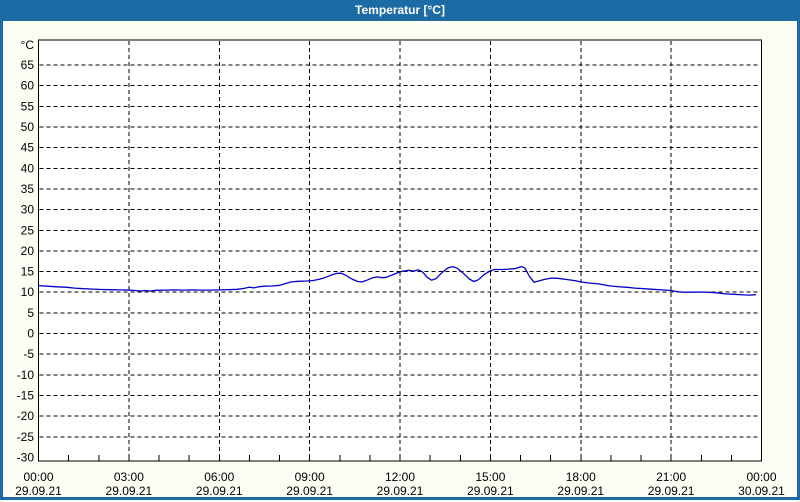 This screenshot has height=502, width=800. I want to click on y-tick-label: 45, so click(28, 148).